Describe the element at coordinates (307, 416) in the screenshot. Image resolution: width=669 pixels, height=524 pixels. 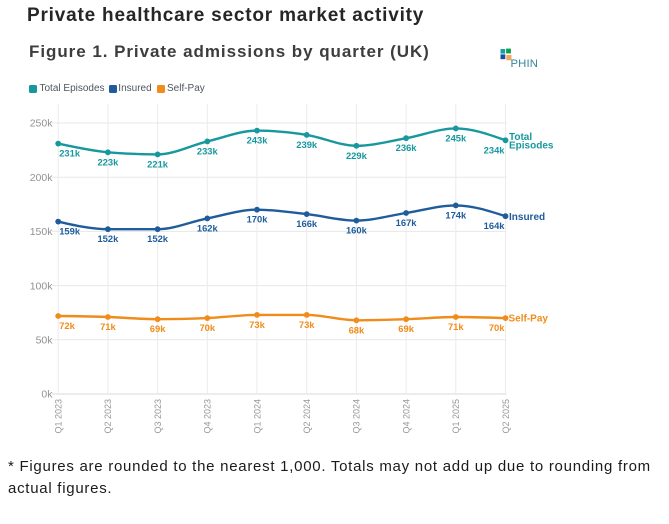
I see `svg-text: Q2 2024` at that location.